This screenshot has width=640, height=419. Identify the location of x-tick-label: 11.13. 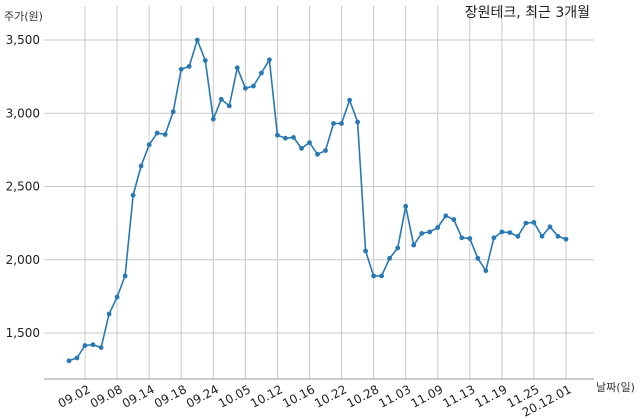
(459, 396).